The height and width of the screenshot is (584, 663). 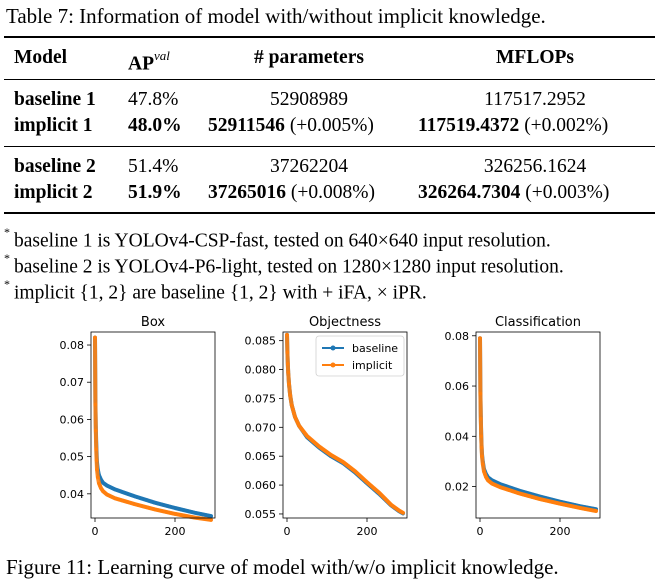 What do you see at coordinates (72, 457) in the screenshot?
I see `y-tick-label: 0.05` at bounding box center [72, 457].